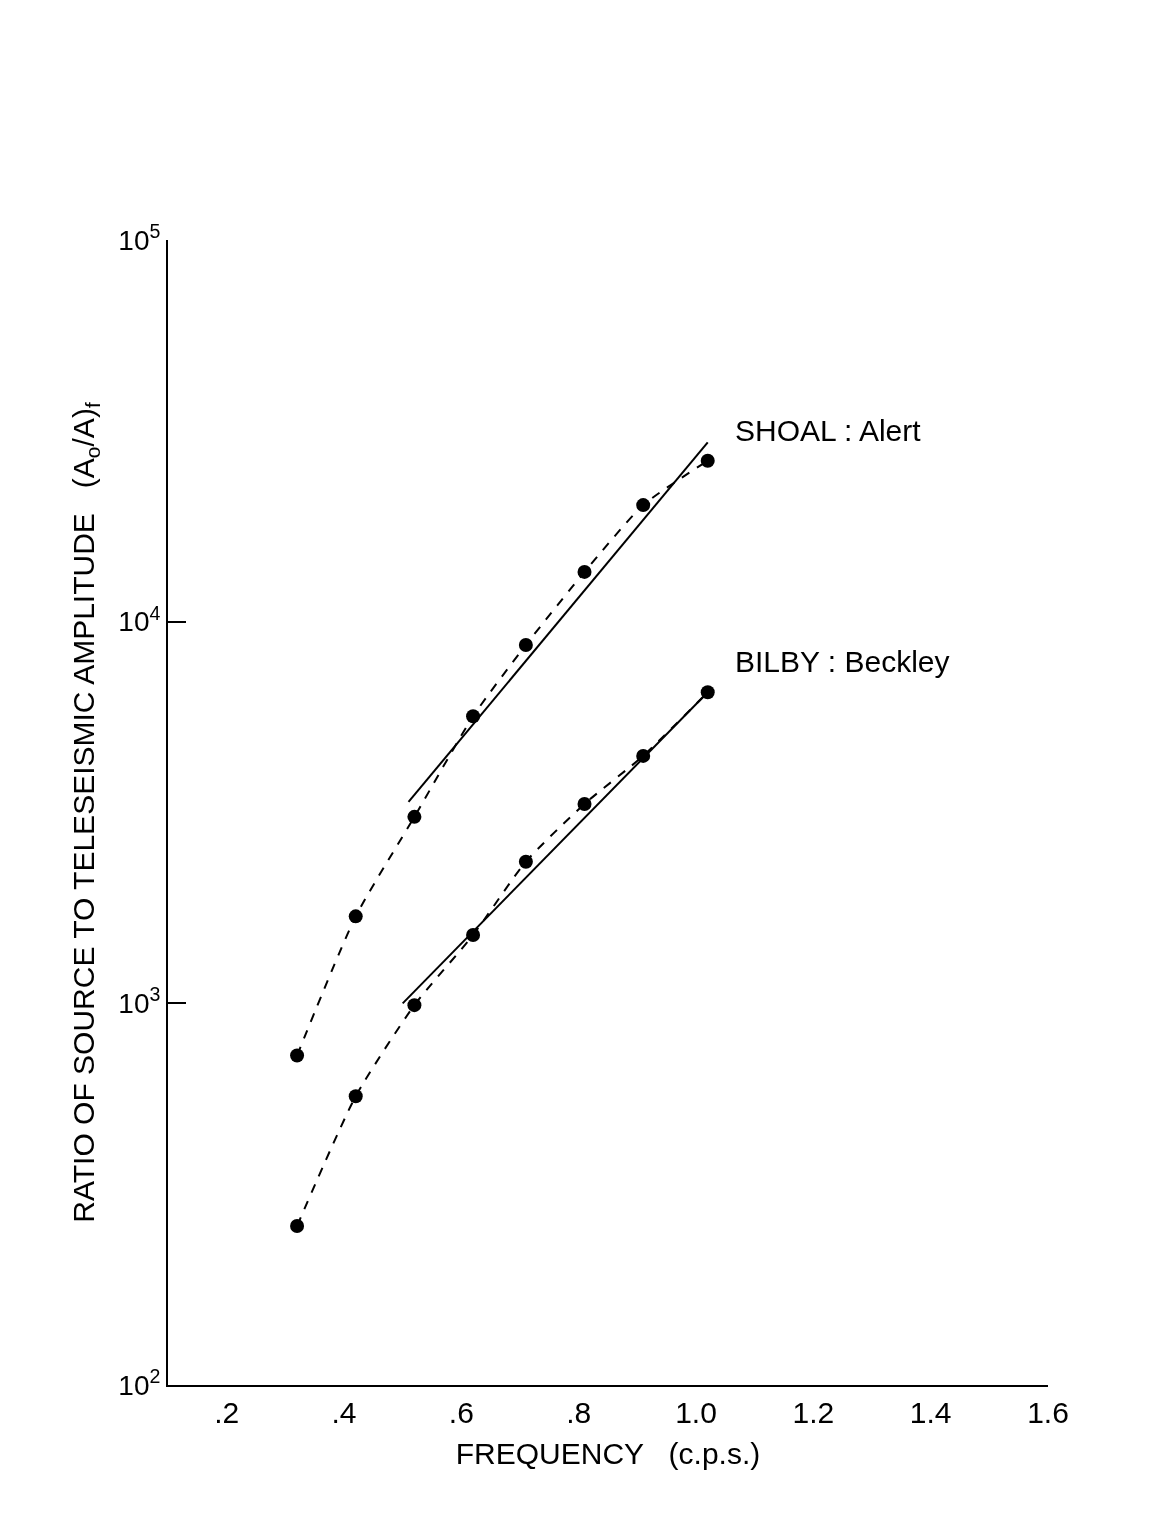 This screenshot has width=1159, height=1525. What do you see at coordinates (842, 661) in the screenshot?
I see `series-label: BILBY : Beckley` at bounding box center [842, 661].